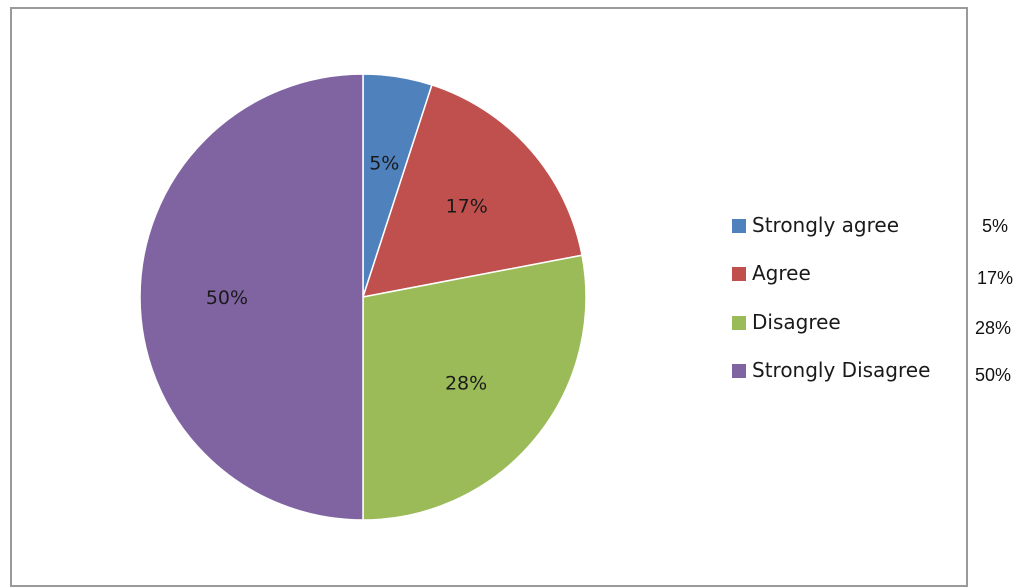 Image resolution: width=1018 pixels, height=587 pixels. What do you see at coordinates (841, 370) in the screenshot?
I see `legend-label-strongly-disagree: Strongly Disagree` at bounding box center [841, 370].